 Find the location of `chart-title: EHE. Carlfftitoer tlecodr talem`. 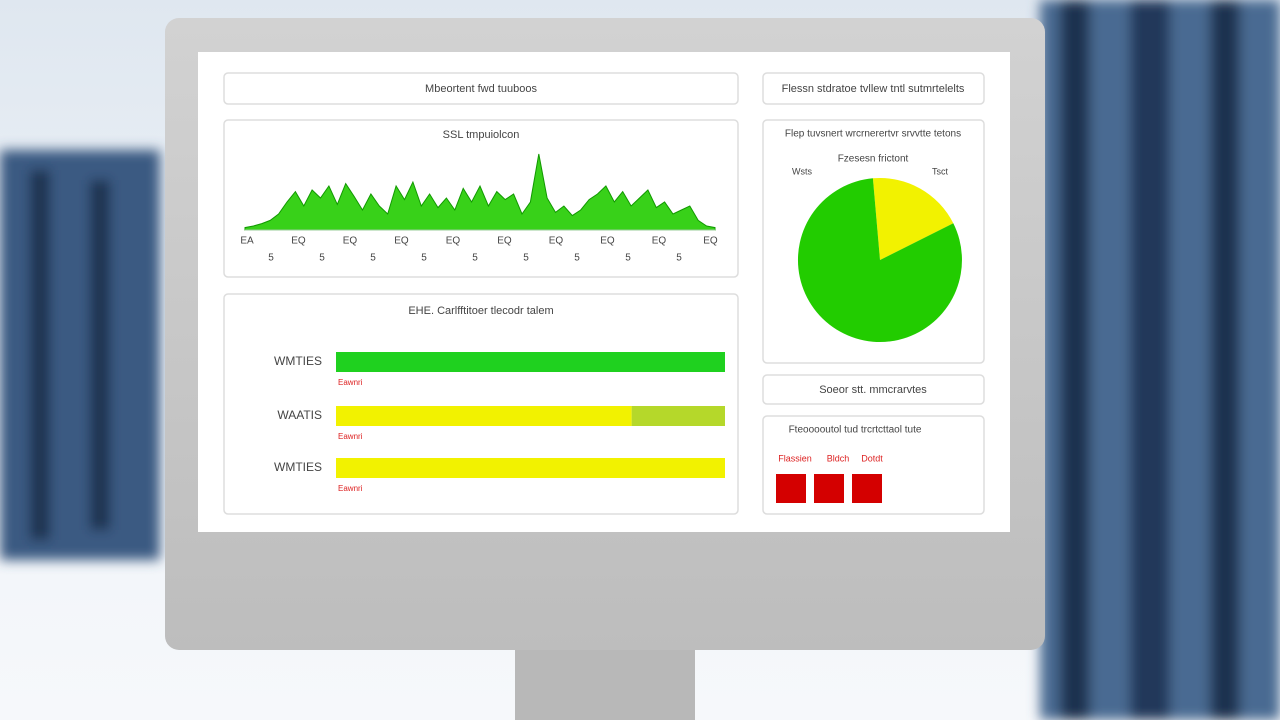

chart-title: EHE. Carlfftitoer tlecodr talem is located at coordinates (480, 311).